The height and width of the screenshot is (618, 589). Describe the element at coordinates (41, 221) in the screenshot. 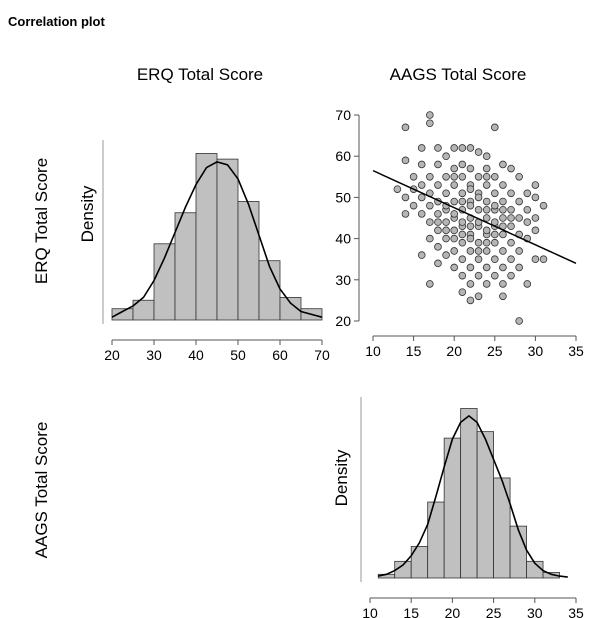

I see `row-title-1: ERQ Total Score` at that location.